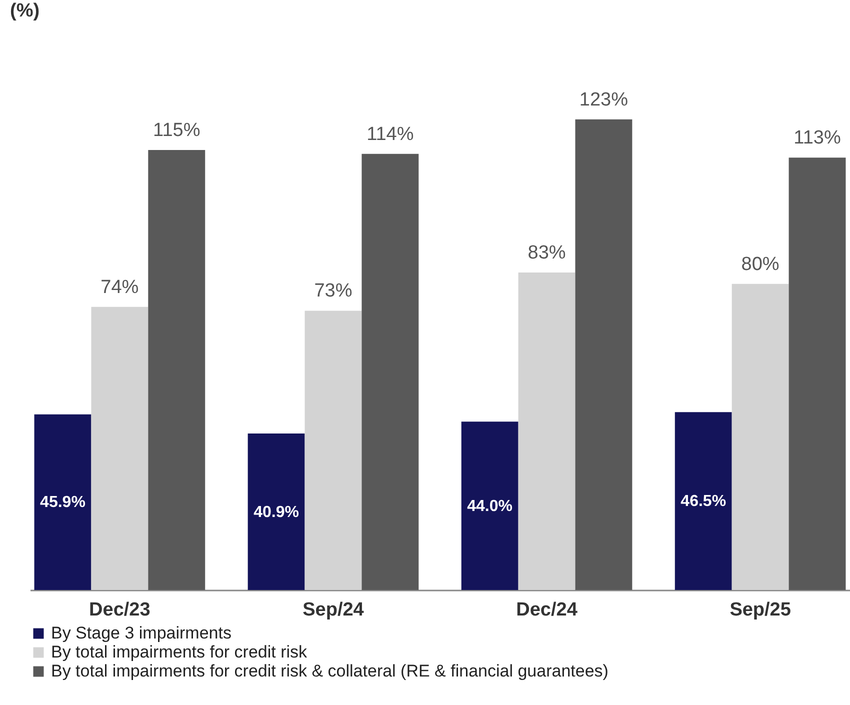 This screenshot has height=705, width=850. Describe the element at coordinates (547, 253) in the screenshot. I see `data-label: 83%` at that location.